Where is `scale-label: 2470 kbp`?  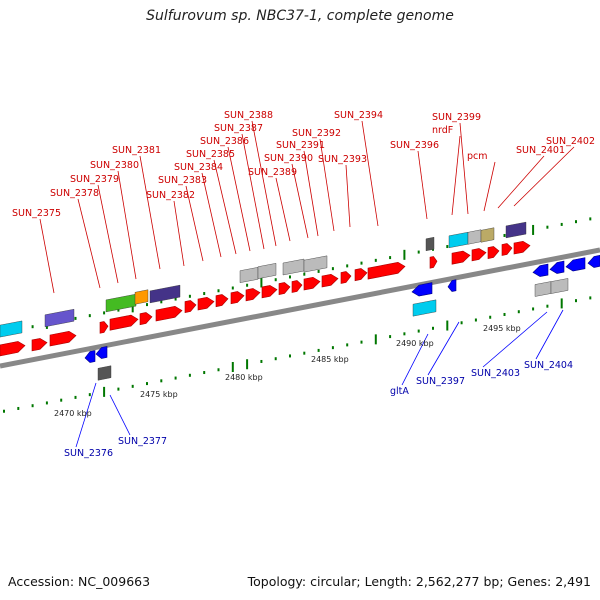
scale-label: 2470 kbp is located at coordinates (73, 413).